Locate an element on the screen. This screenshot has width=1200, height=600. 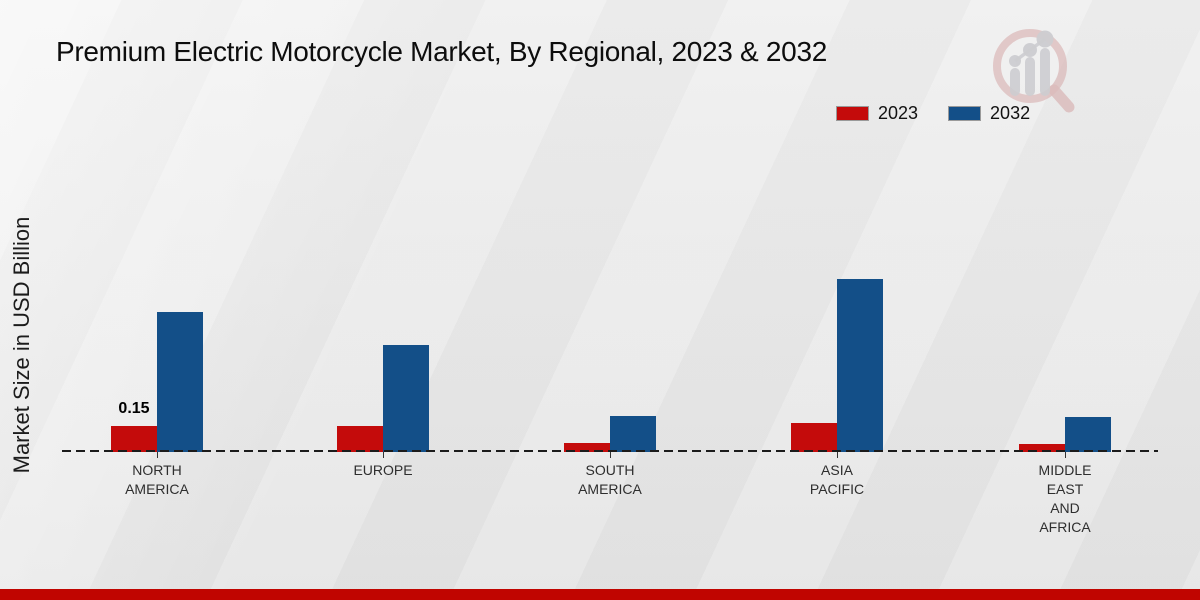
legend-label-2032: 2032 is located at coordinates (1010, 113).